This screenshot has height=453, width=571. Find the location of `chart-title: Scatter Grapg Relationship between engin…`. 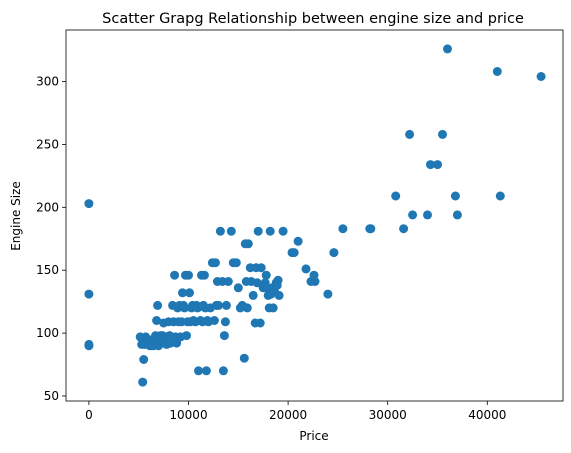

chart-title: Scatter Grapg Relationship between engin… is located at coordinates (313, 19).